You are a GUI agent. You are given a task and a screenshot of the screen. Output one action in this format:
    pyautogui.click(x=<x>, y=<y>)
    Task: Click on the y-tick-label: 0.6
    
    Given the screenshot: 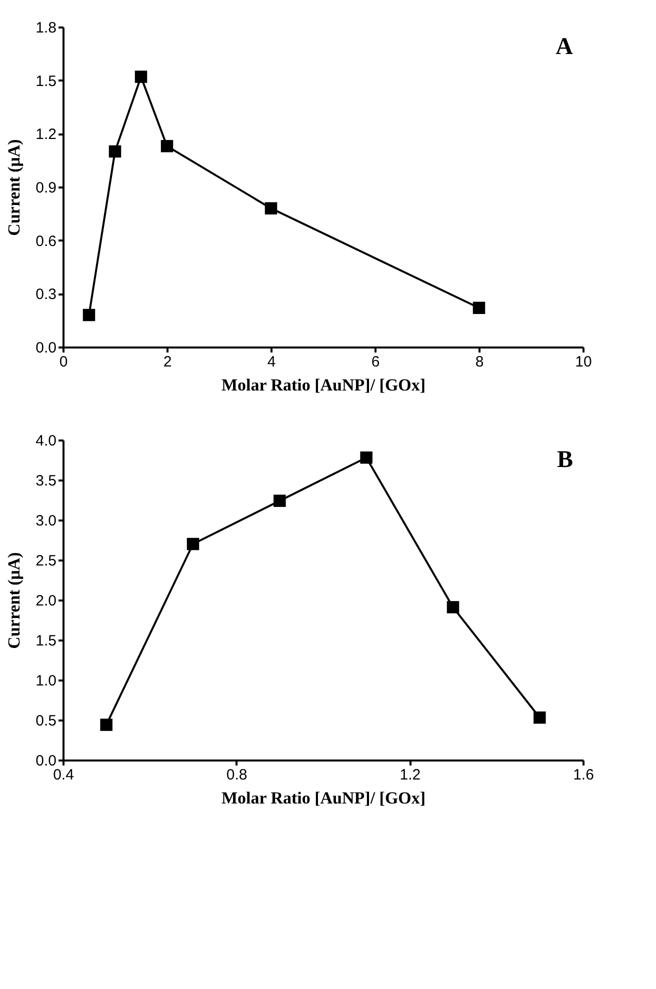 What is the action you would take?
    pyautogui.click(x=46, y=241)
    